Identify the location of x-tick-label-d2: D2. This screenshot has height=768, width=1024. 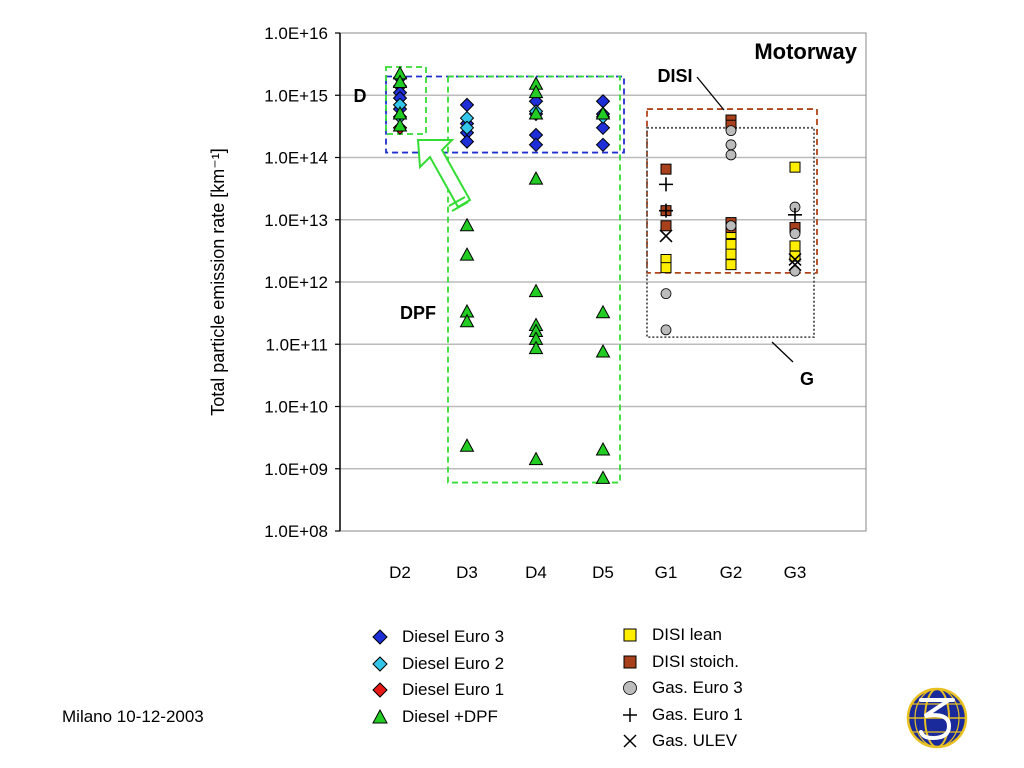
(400, 572).